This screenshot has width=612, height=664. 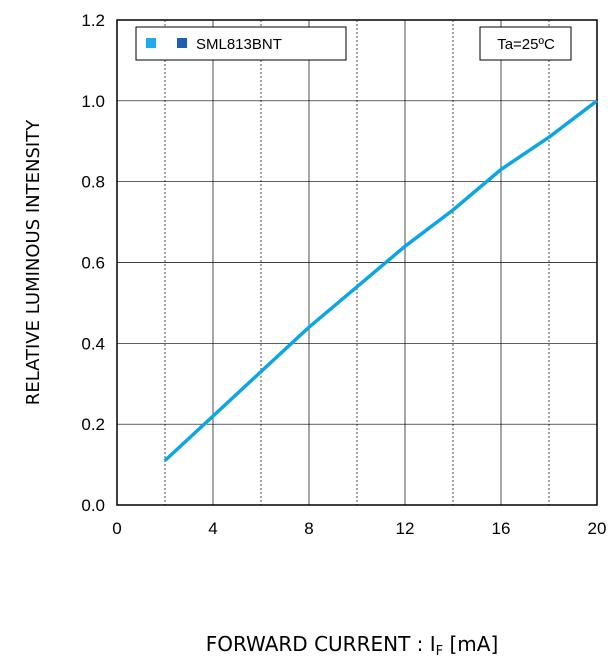 I want to click on legend-box, so click(x=241, y=43).